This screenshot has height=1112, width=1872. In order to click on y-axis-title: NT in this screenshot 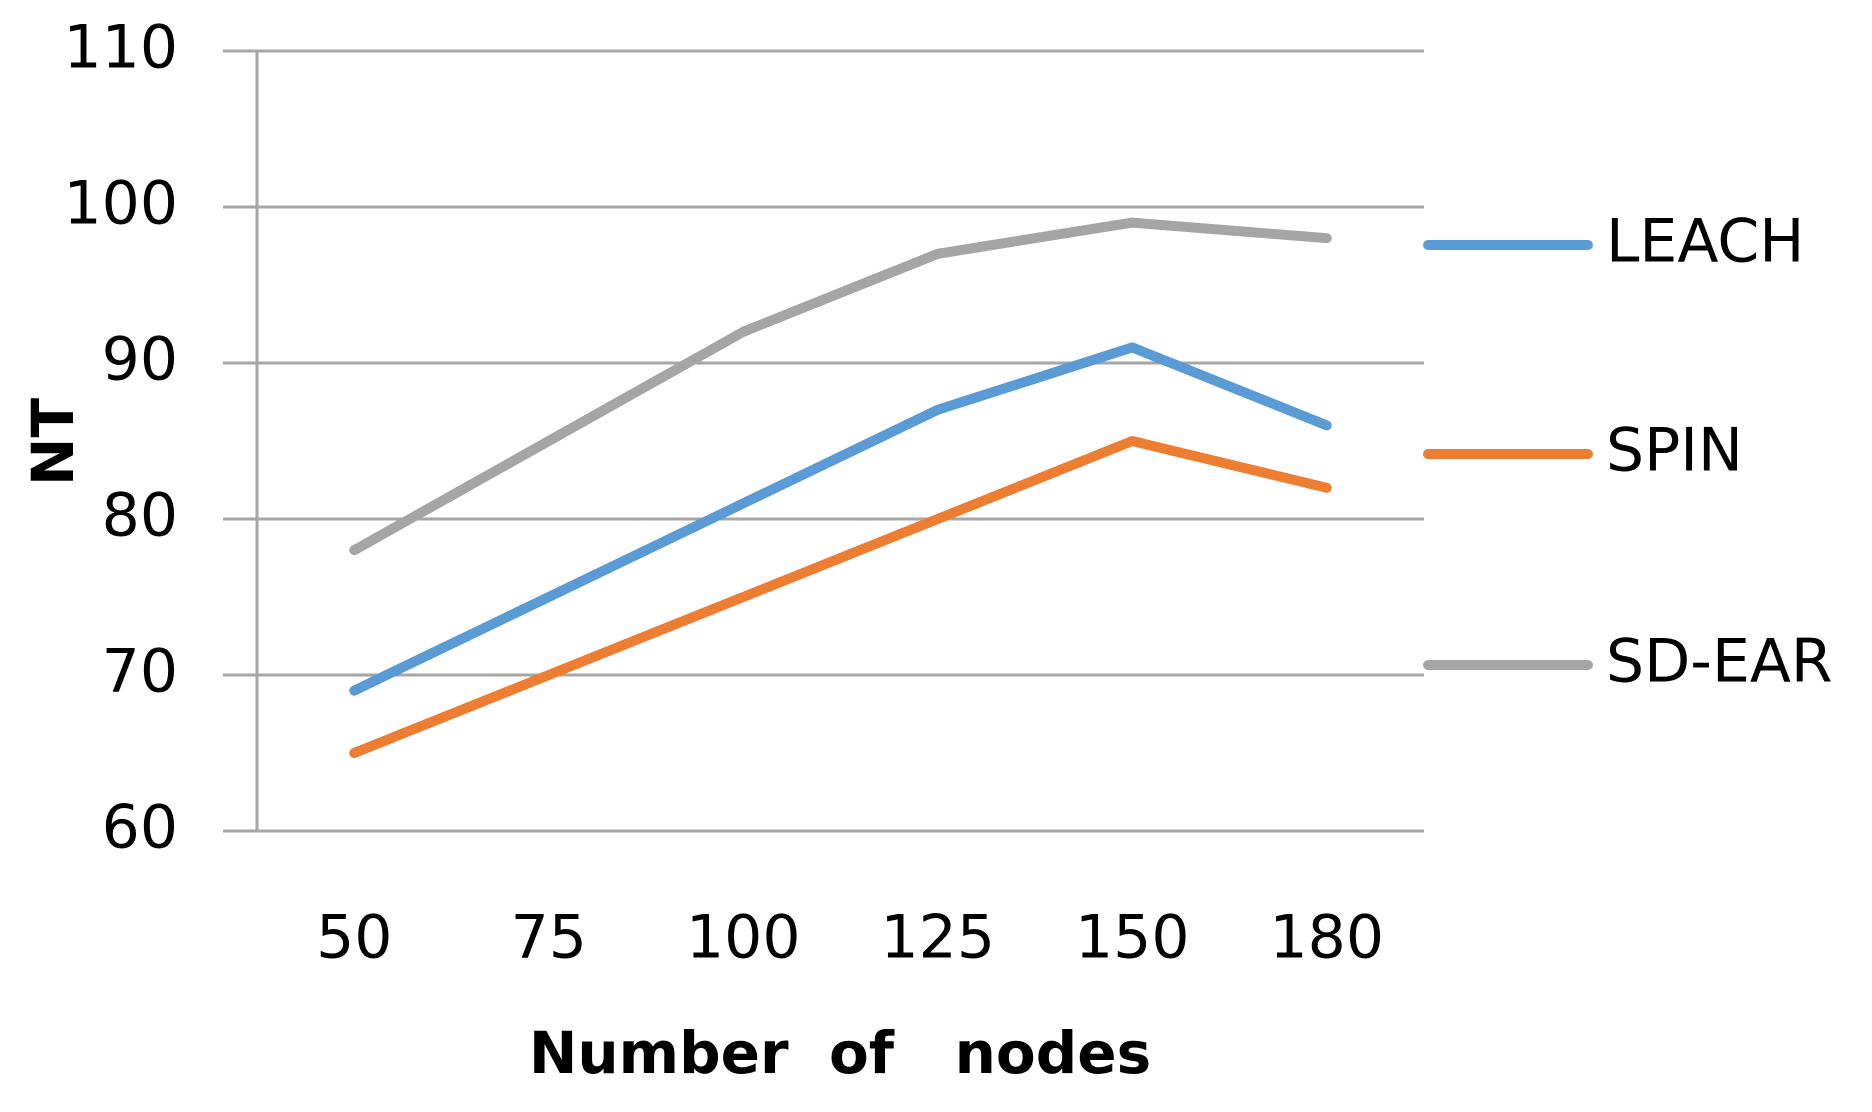, I will do `click(53, 442)`.